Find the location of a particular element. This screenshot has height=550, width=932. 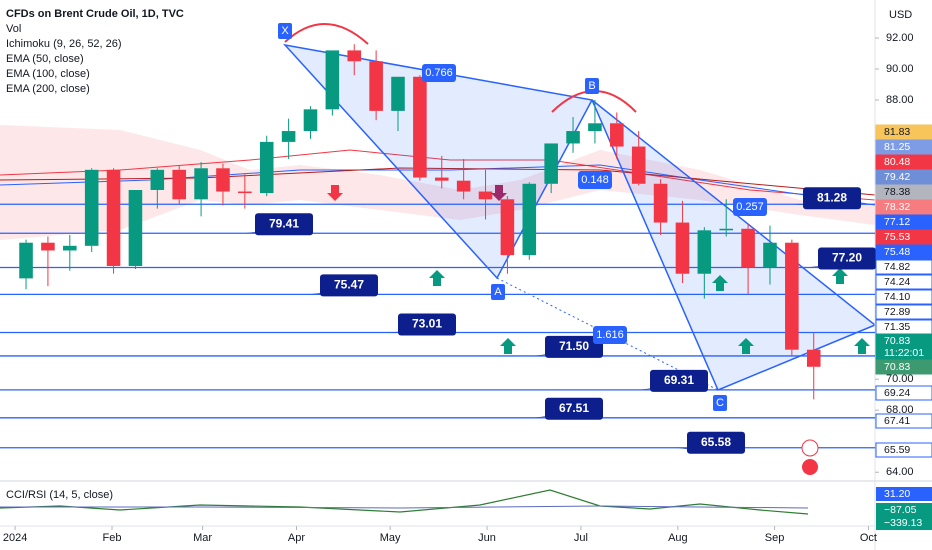

currency-label: USD is located at coordinates (900, 15).